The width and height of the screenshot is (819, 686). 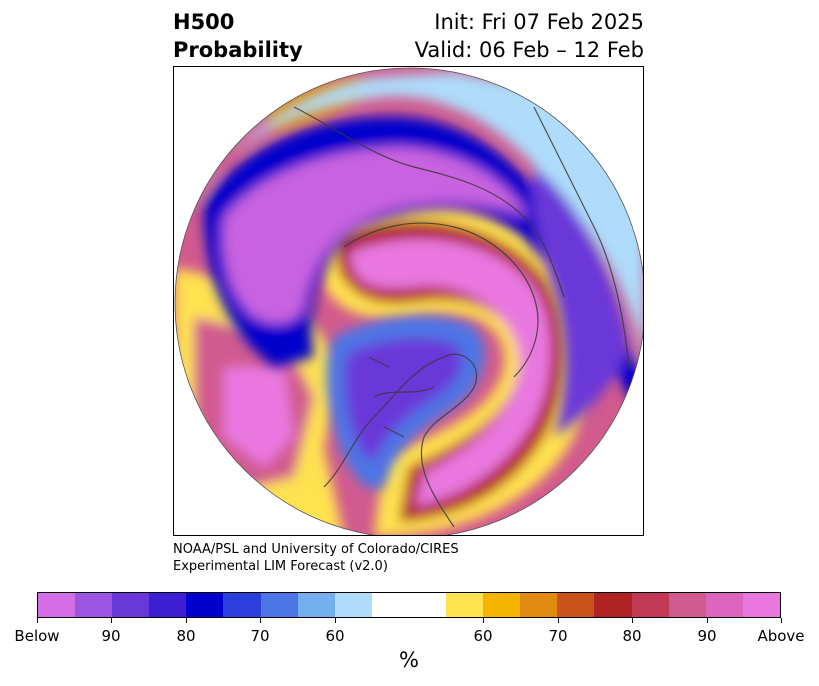 I want to click on coastline-north-america, so click(x=400, y=440).